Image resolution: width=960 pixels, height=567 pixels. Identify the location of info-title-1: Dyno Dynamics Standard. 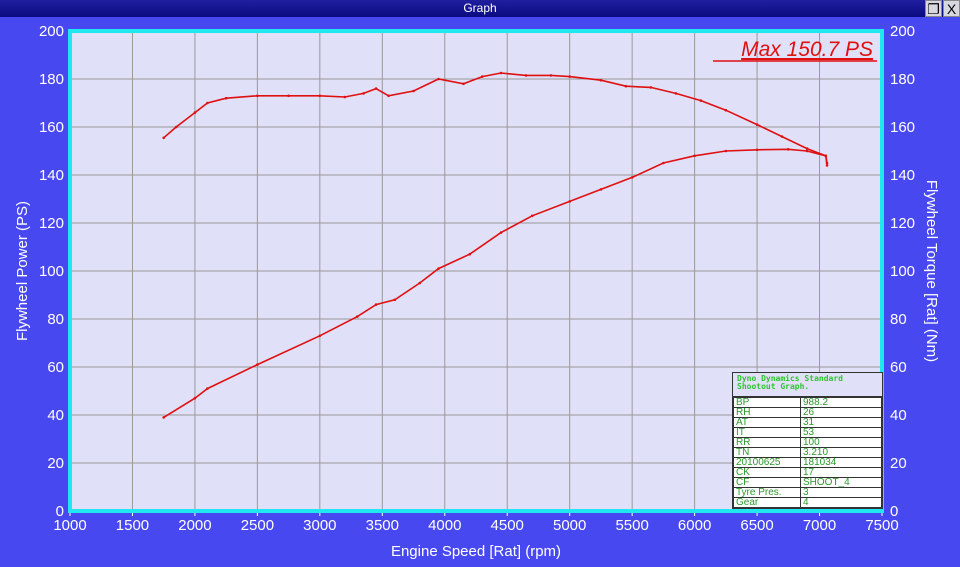
(790, 378).